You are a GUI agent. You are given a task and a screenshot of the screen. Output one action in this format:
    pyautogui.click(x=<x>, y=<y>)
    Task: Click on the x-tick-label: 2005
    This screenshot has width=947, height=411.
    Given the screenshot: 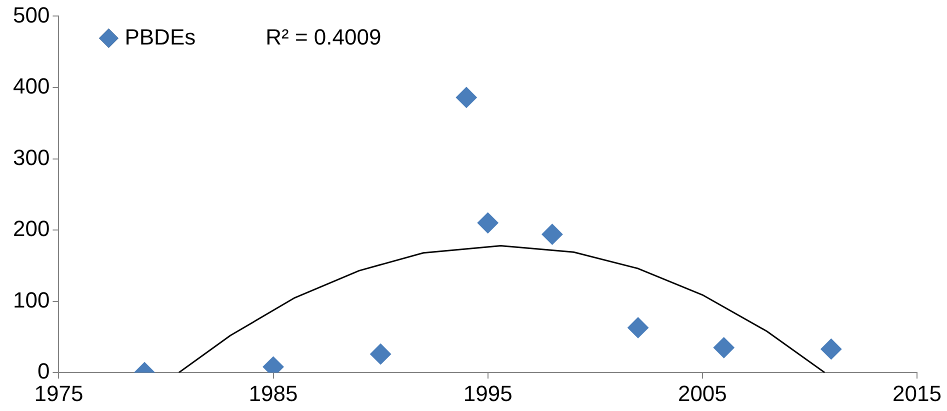 What is the action you would take?
    pyautogui.click(x=702, y=393)
    